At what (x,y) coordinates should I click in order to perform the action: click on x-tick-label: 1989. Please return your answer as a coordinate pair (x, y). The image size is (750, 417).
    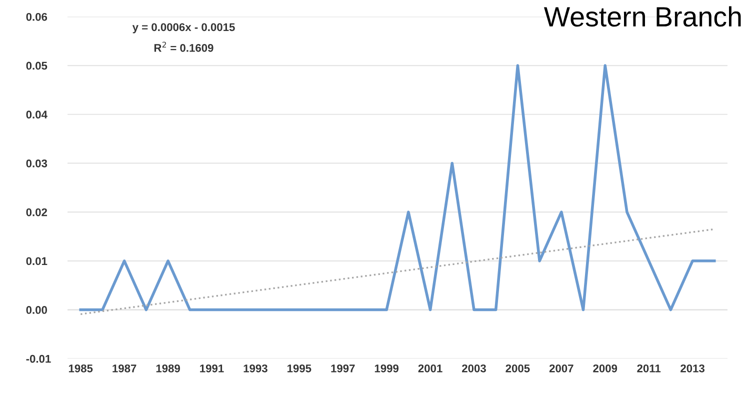
    Looking at the image, I should click on (168, 368).